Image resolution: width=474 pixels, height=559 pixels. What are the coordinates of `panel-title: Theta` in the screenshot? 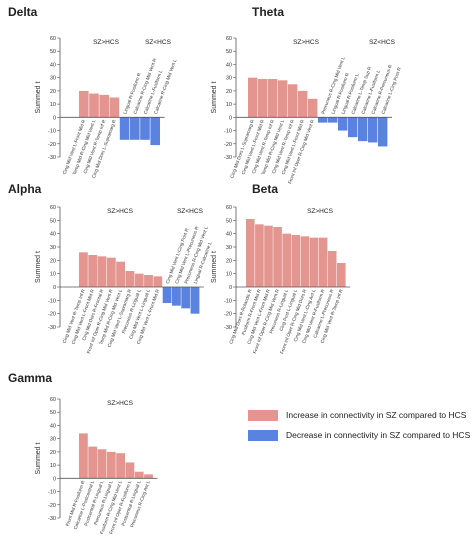 It's located at (268, 12).